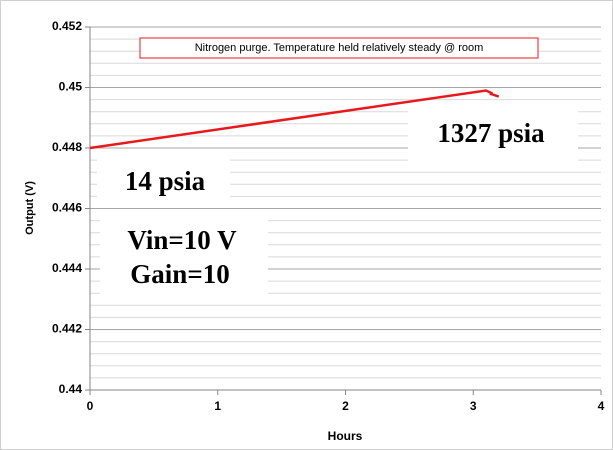 The width and height of the screenshot is (613, 450). Describe the element at coordinates (67, 147) in the screenshot. I see `y-tick-label: 0.448` at that location.